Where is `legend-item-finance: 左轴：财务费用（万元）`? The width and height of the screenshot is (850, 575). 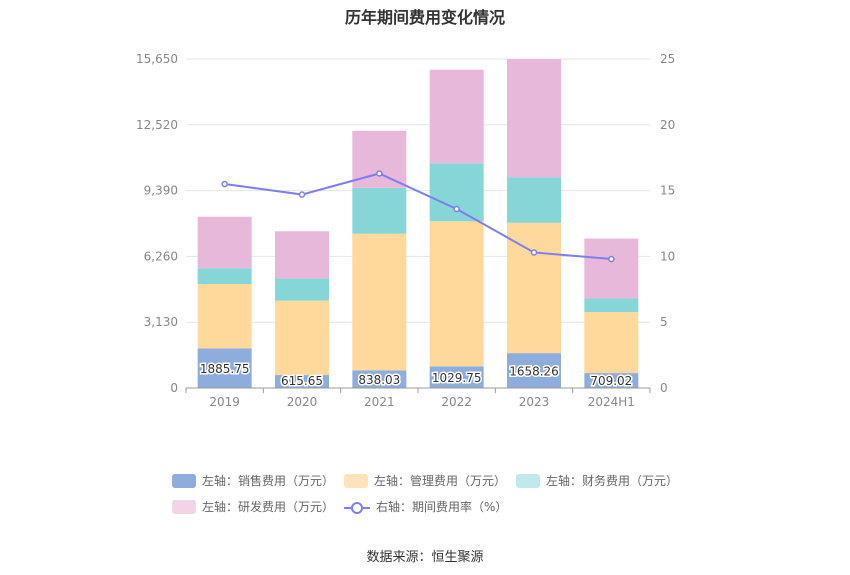 legend-item-finance: 左轴：财务费用（万元） is located at coordinates (597, 480).